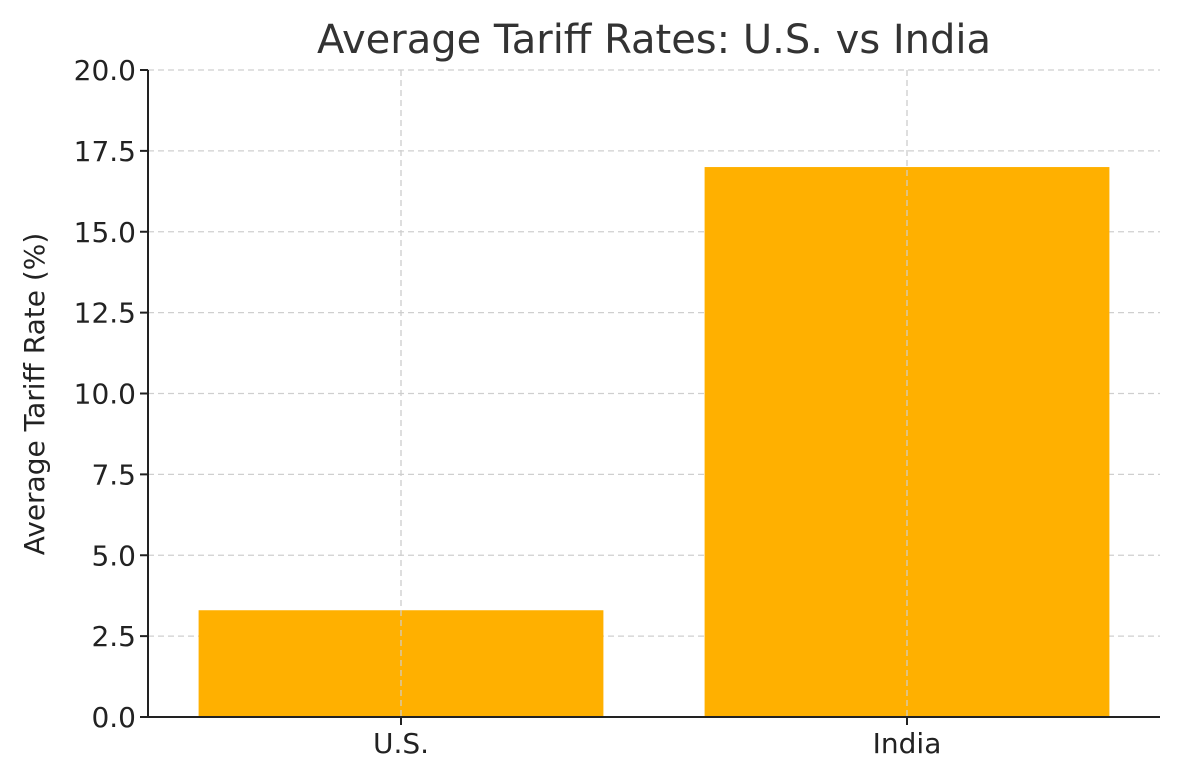 The width and height of the screenshot is (1180, 780). What do you see at coordinates (105, 70) in the screenshot?
I see `y-tick-label: 20.0` at bounding box center [105, 70].